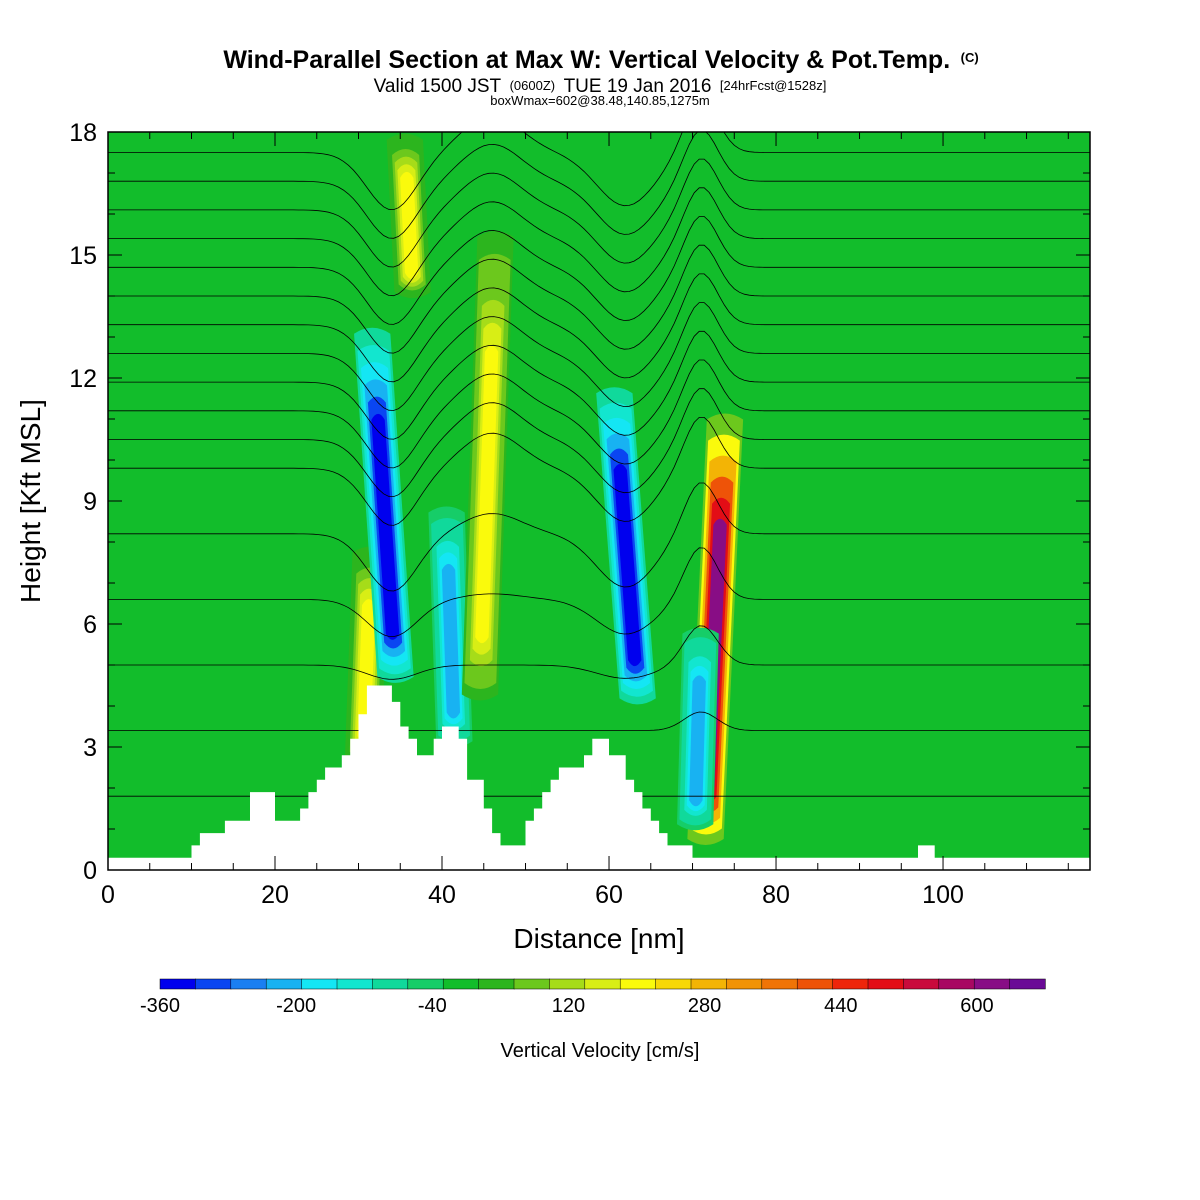 Image resolution: width=1200 pixels, height=1200 pixels. I want to click on y-tick-label: 9, so click(90, 502).